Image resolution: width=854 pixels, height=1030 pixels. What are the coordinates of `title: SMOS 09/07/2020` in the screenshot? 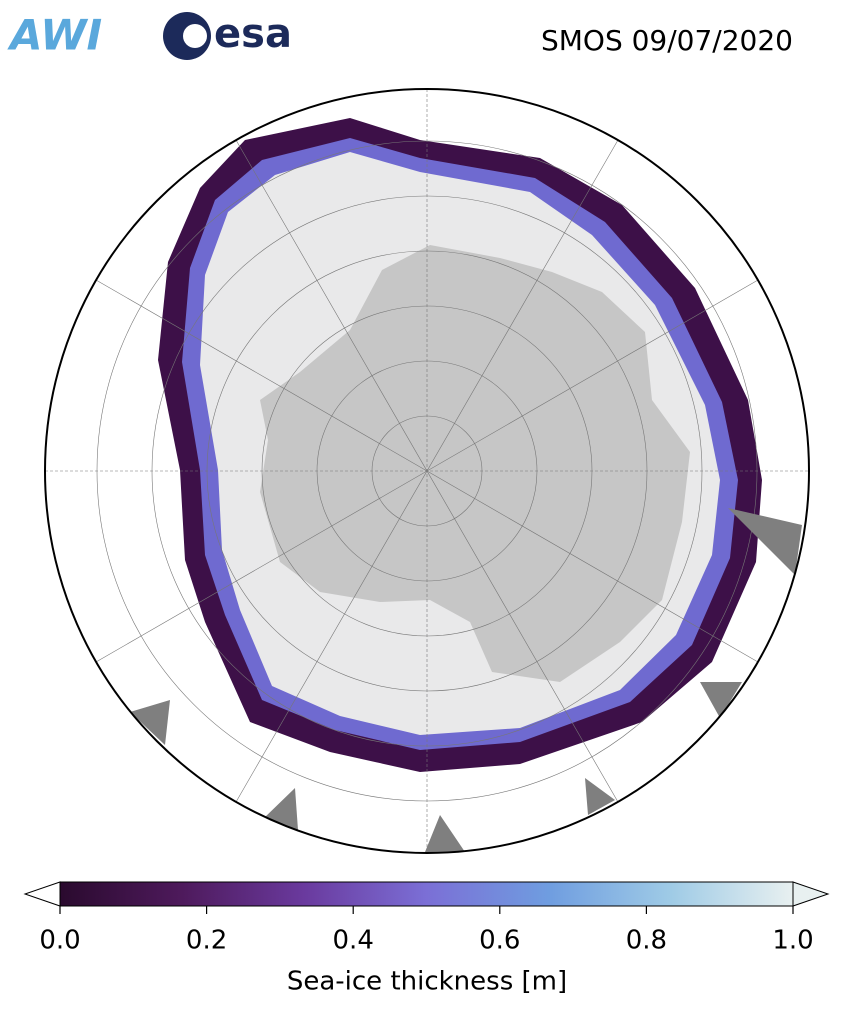 It's located at (667, 40).